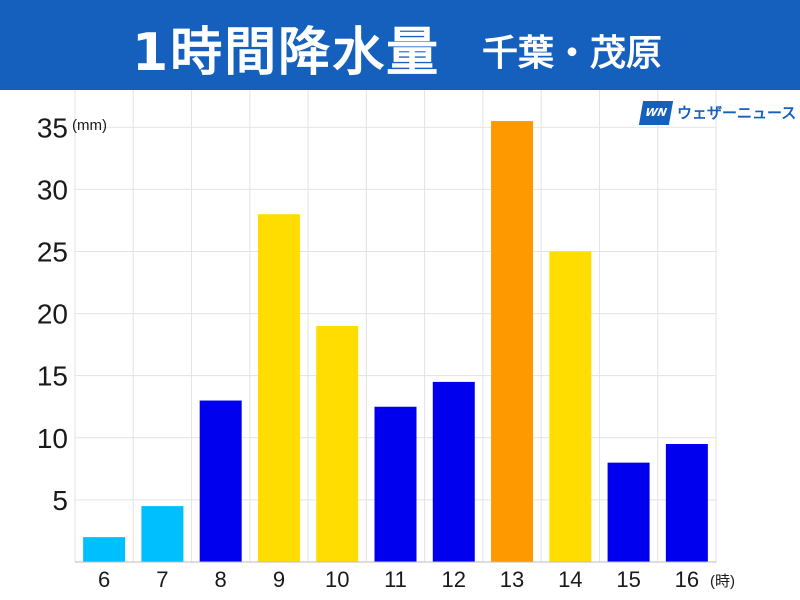  Describe the element at coordinates (162, 579) in the screenshot. I see `x-tick-label: 7` at that location.